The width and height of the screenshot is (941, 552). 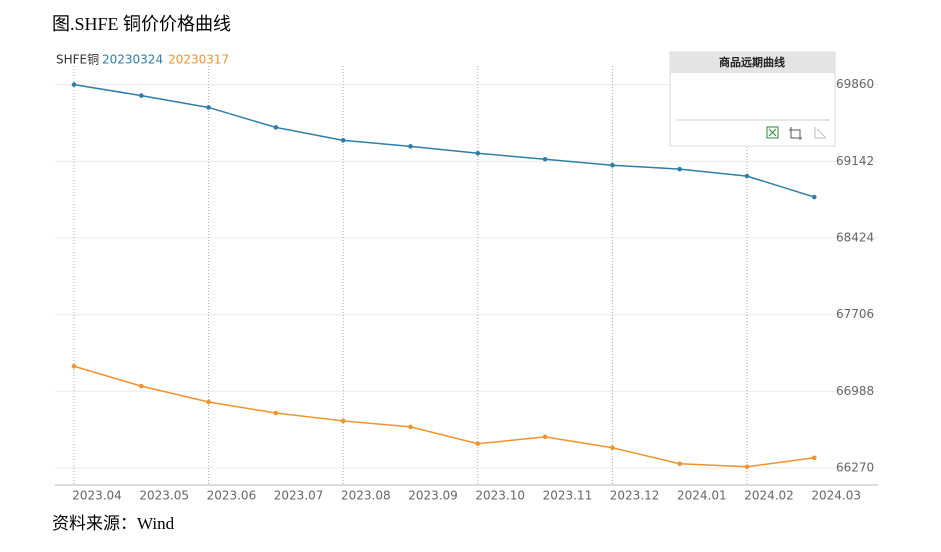 What do you see at coordinates (795, 133) in the screenshot?
I see `crop-icon` at bounding box center [795, 133].